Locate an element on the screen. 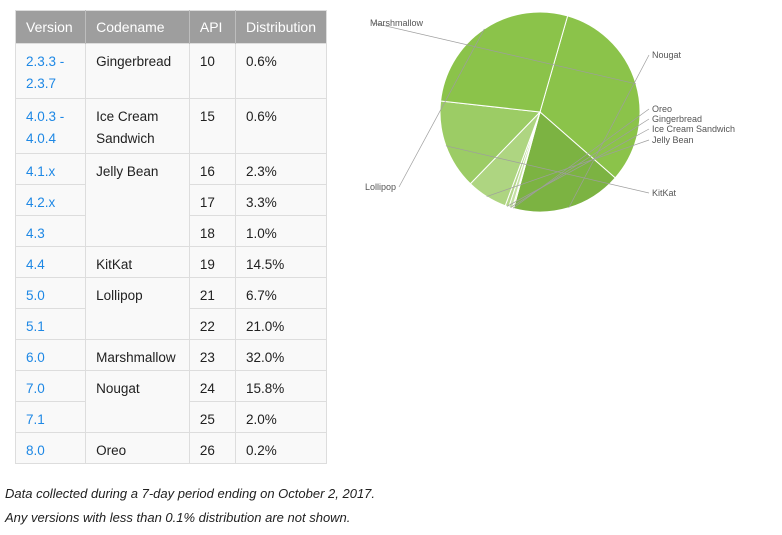 This screenshot has height=535, width=782. version-cell: 6.0 is located at coordinates (50, 355).